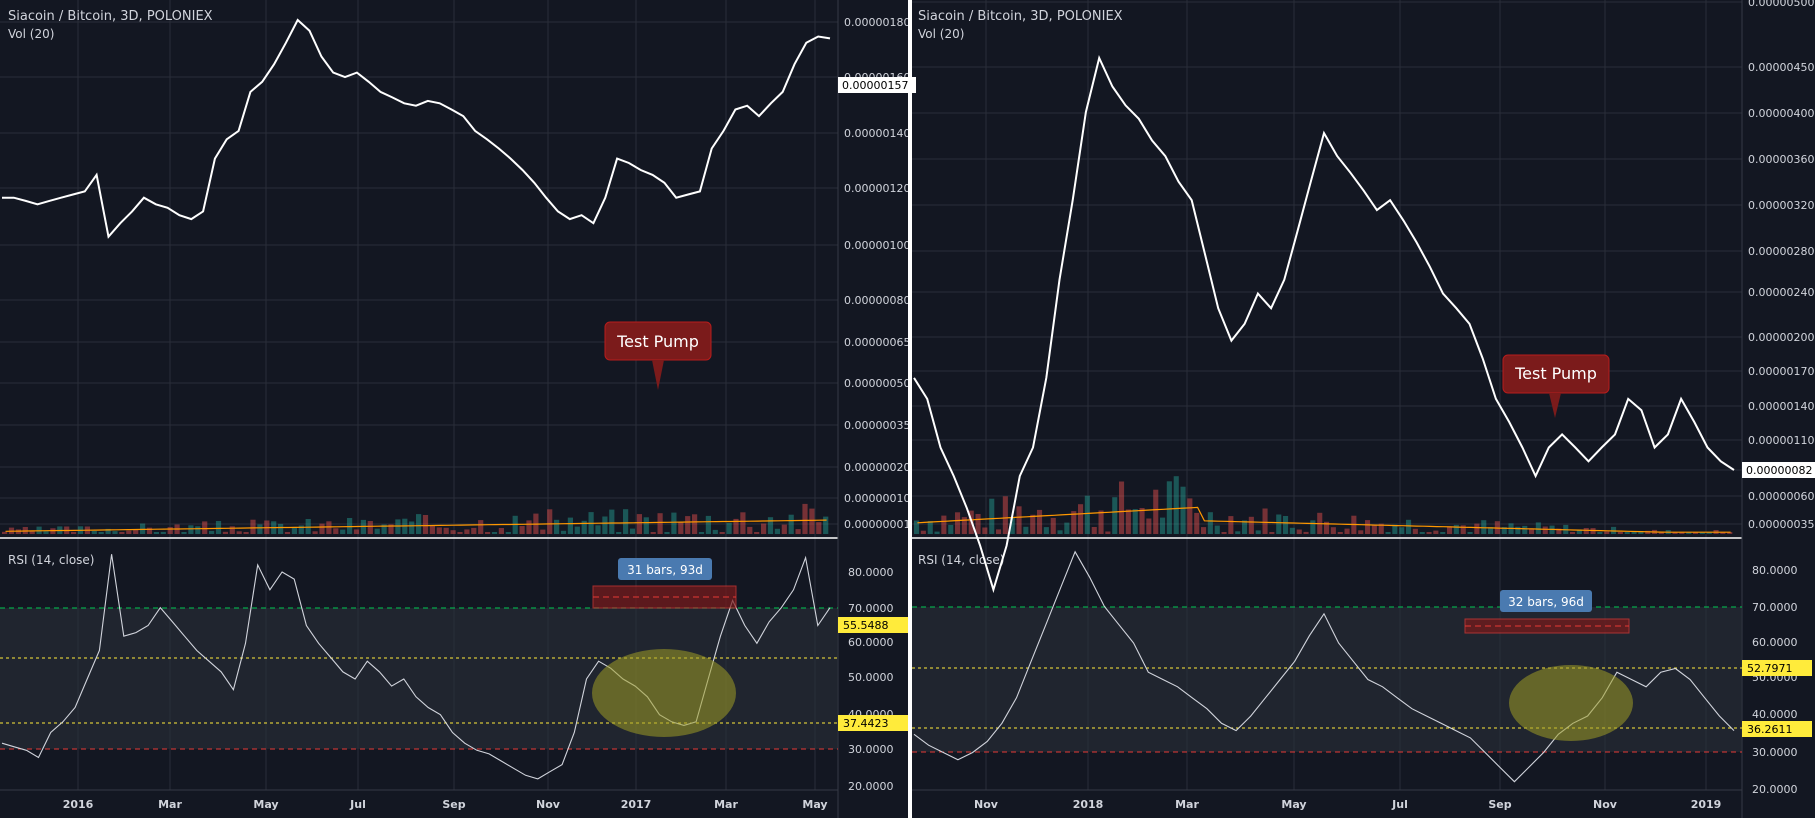 The height and width of the screenshot is (822, 1815). What do you see at coordinates (1775, 607) in the screenshot?
I see `right-rsi-tick-label: 70.0000` at bounding box center [1775, 607].